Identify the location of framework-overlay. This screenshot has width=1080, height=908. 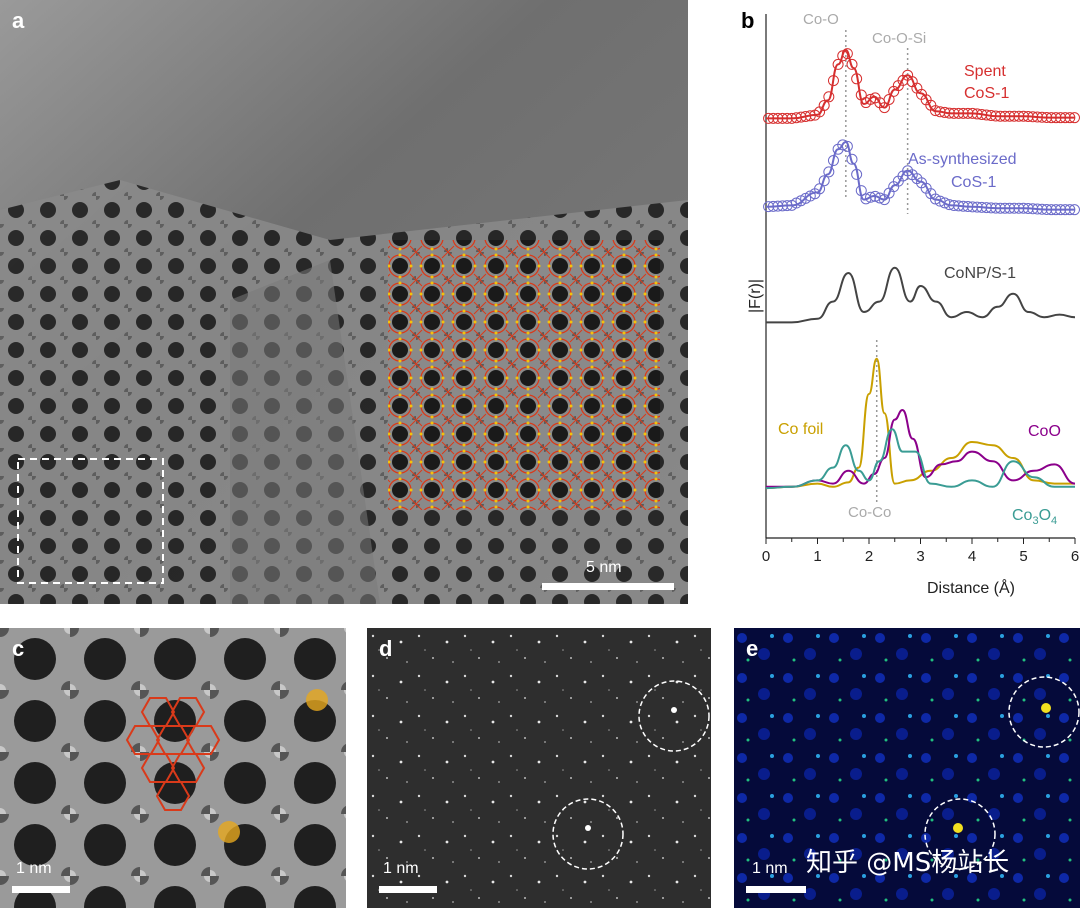
(173, 754).